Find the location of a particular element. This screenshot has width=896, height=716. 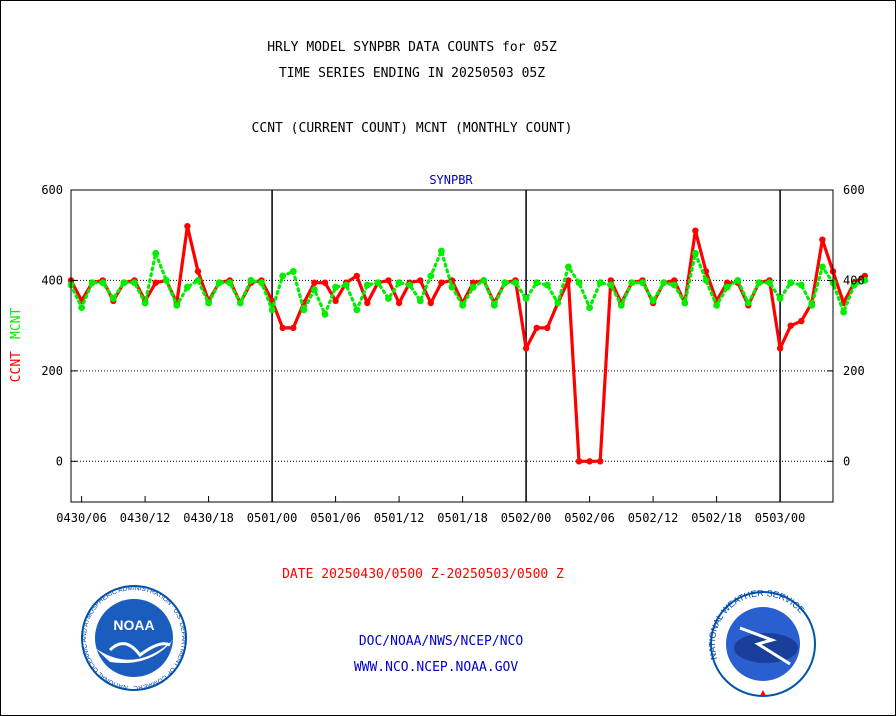

y-axis-label: CCNT MCNT is located at coordinates (16, 345).